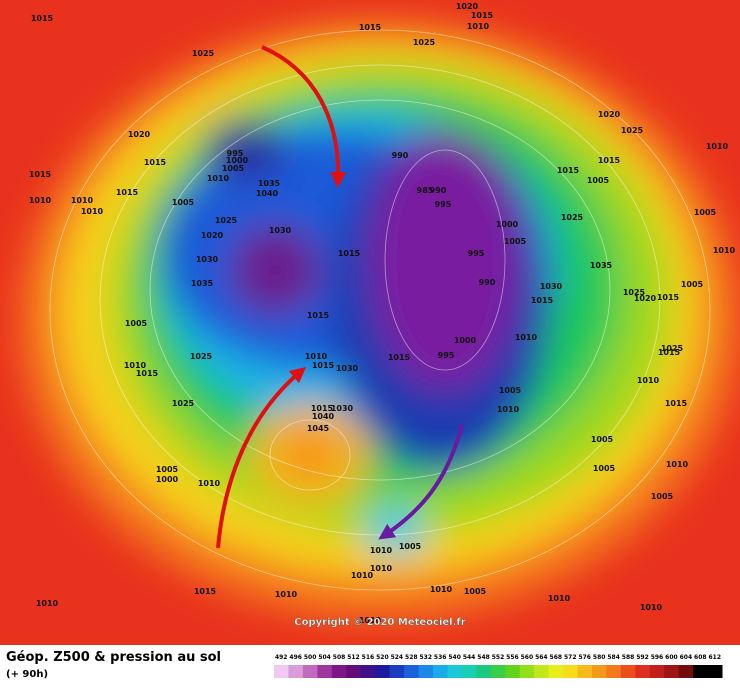 The image size is (740, 688). Describe the element at coordinates (304, 116) in the screenshot. I see `red-arrow` at that location.